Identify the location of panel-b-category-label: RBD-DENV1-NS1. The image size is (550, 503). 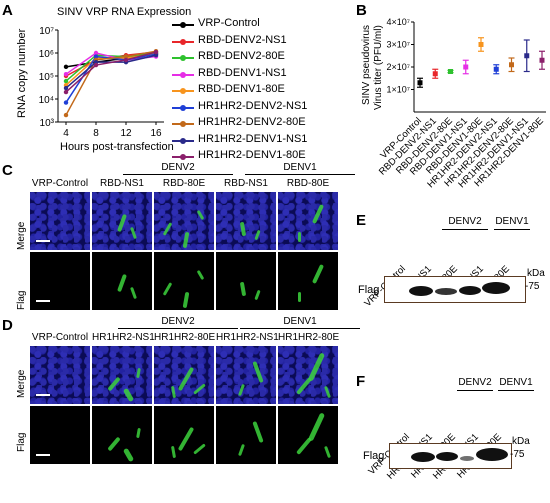
(438, 146).